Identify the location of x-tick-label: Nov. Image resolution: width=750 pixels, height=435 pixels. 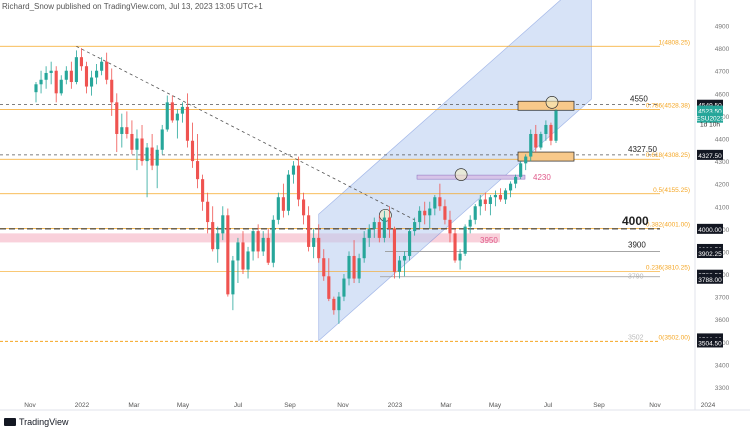
(30, 405).